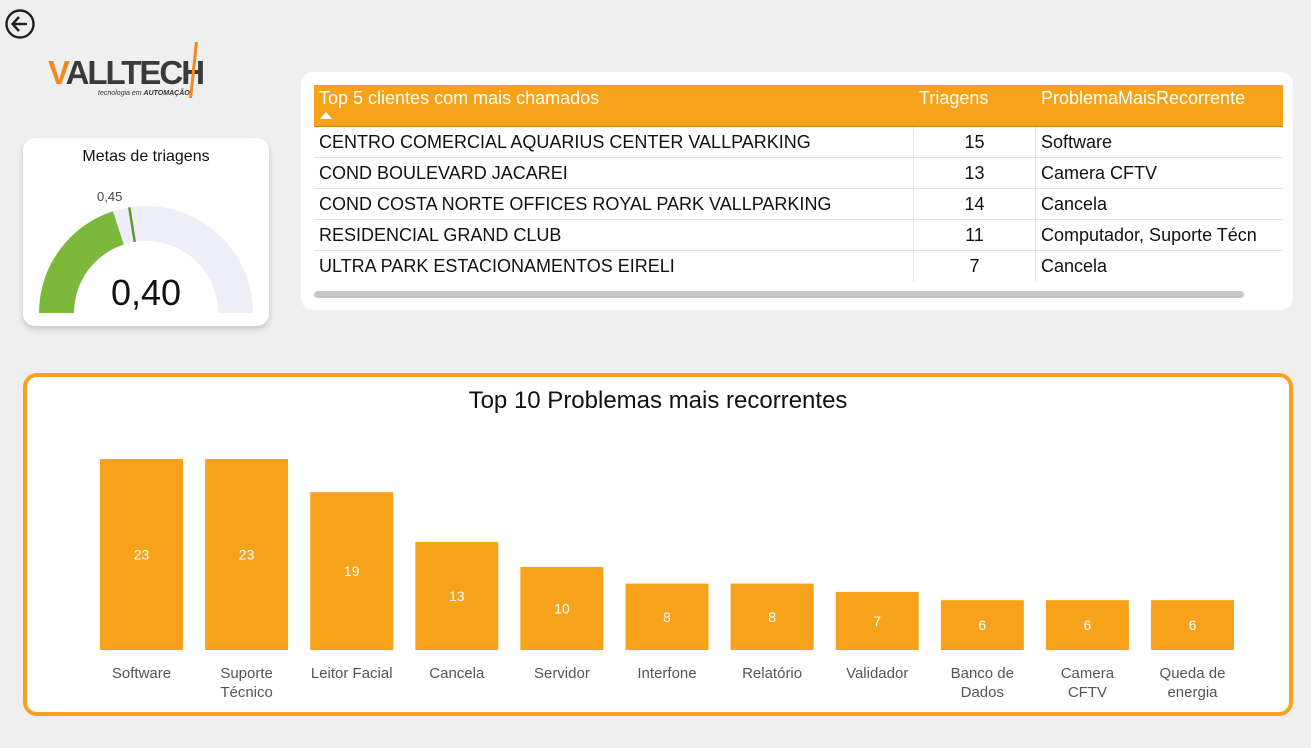 The width and height of the screenshot is (1311, 748). Describe the element at coordinates (975, 142) in the screenshot. I see `cell-triagens: 15` at that location.